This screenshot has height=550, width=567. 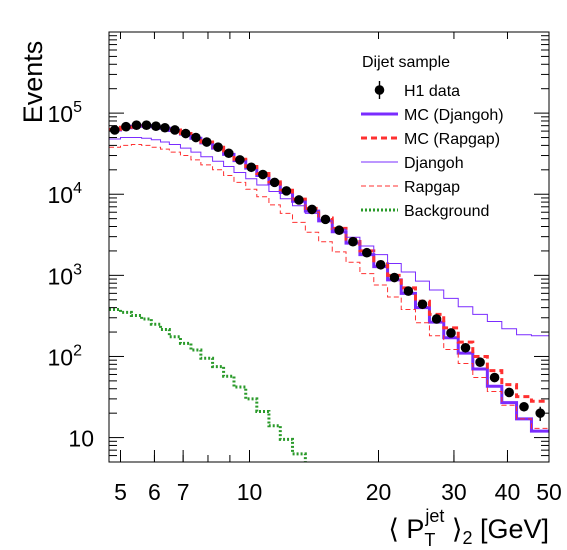 What do you see at coordinates (508, 492) in the screenshot?
I see `x-tick-label: 40` at bounding box center [508, 492].